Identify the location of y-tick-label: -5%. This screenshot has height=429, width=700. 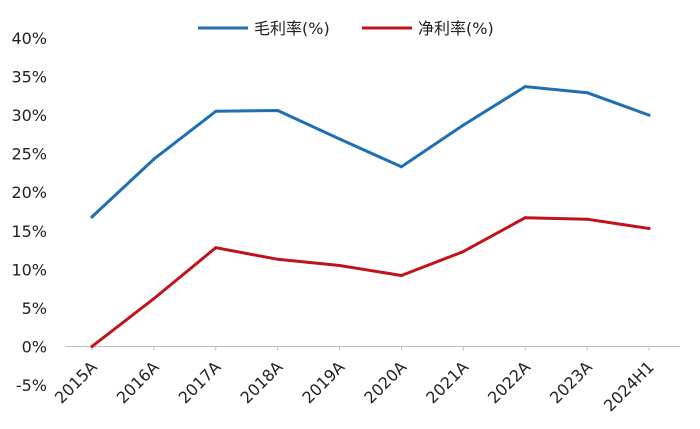
(31, 385).